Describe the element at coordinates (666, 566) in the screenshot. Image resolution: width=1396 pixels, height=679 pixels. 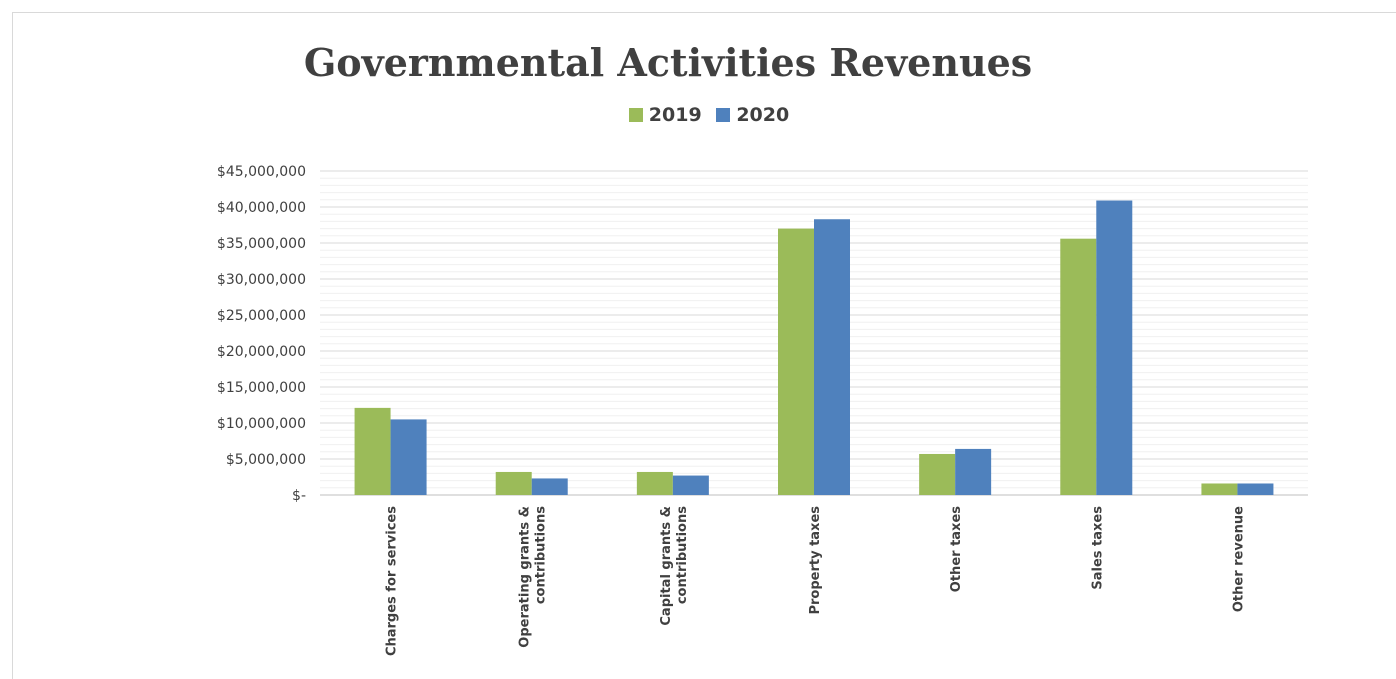
I see `x-category-label: Capital grants &` at that location.